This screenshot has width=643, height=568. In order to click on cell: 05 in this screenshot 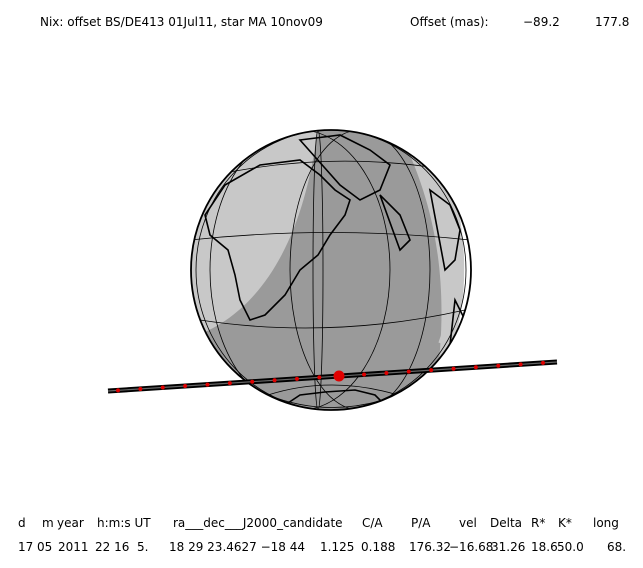, I will do `click(44, 547)`.